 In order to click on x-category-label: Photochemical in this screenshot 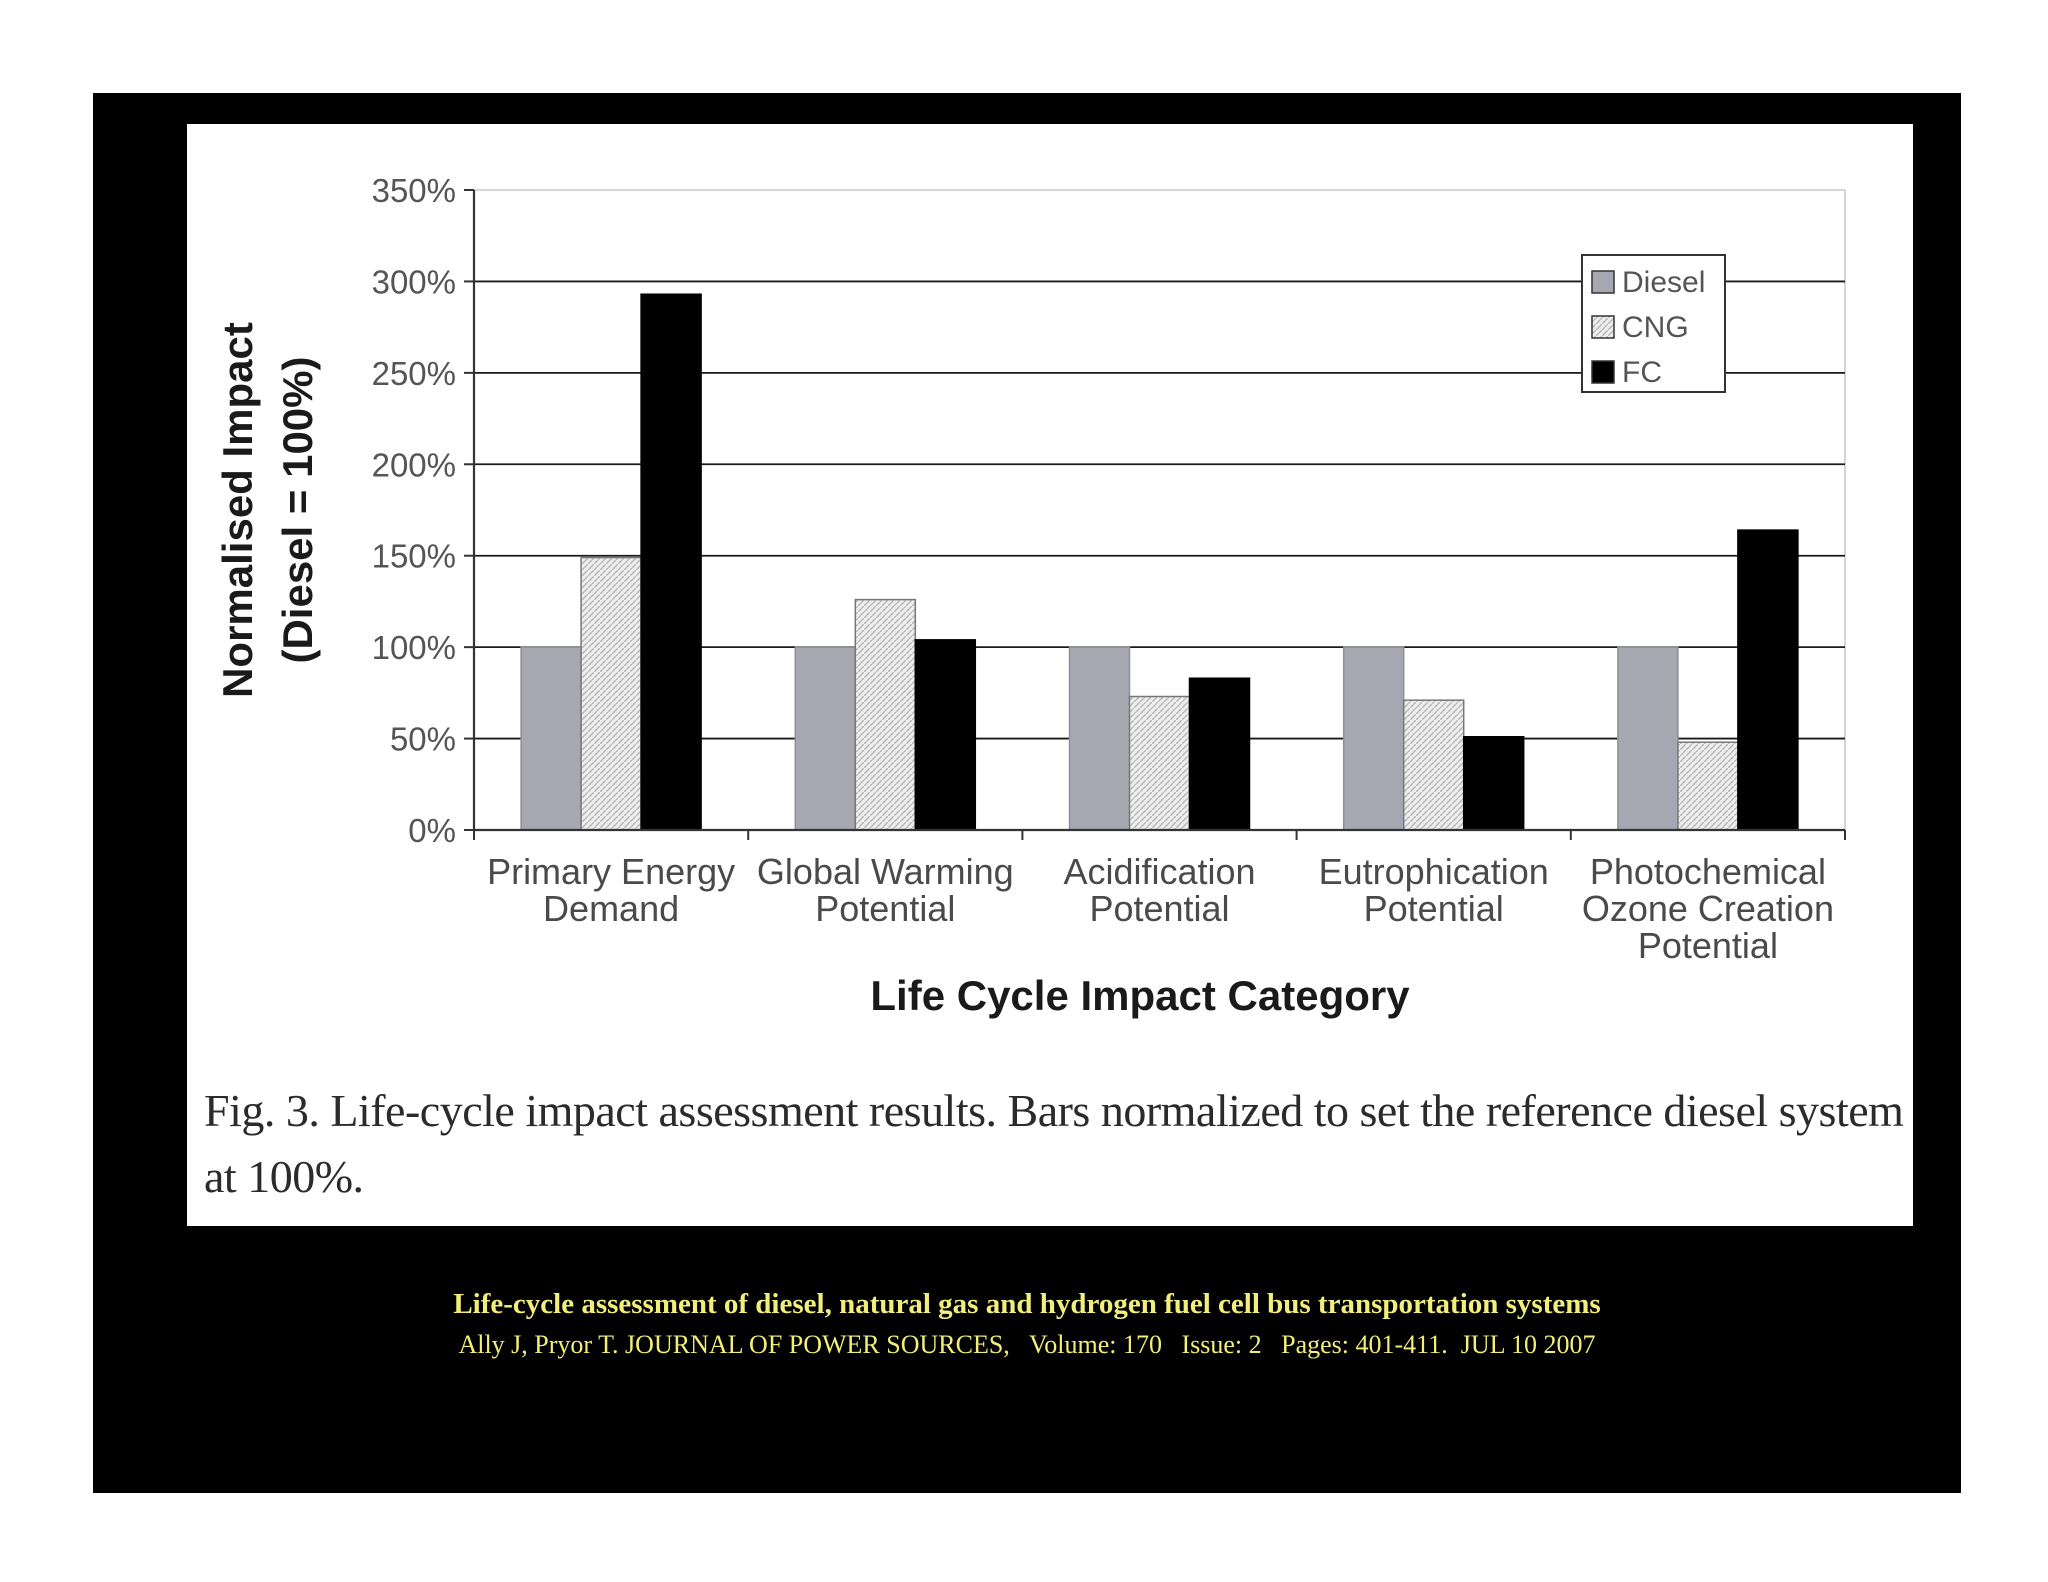, I will do `click(1708, 871)`.